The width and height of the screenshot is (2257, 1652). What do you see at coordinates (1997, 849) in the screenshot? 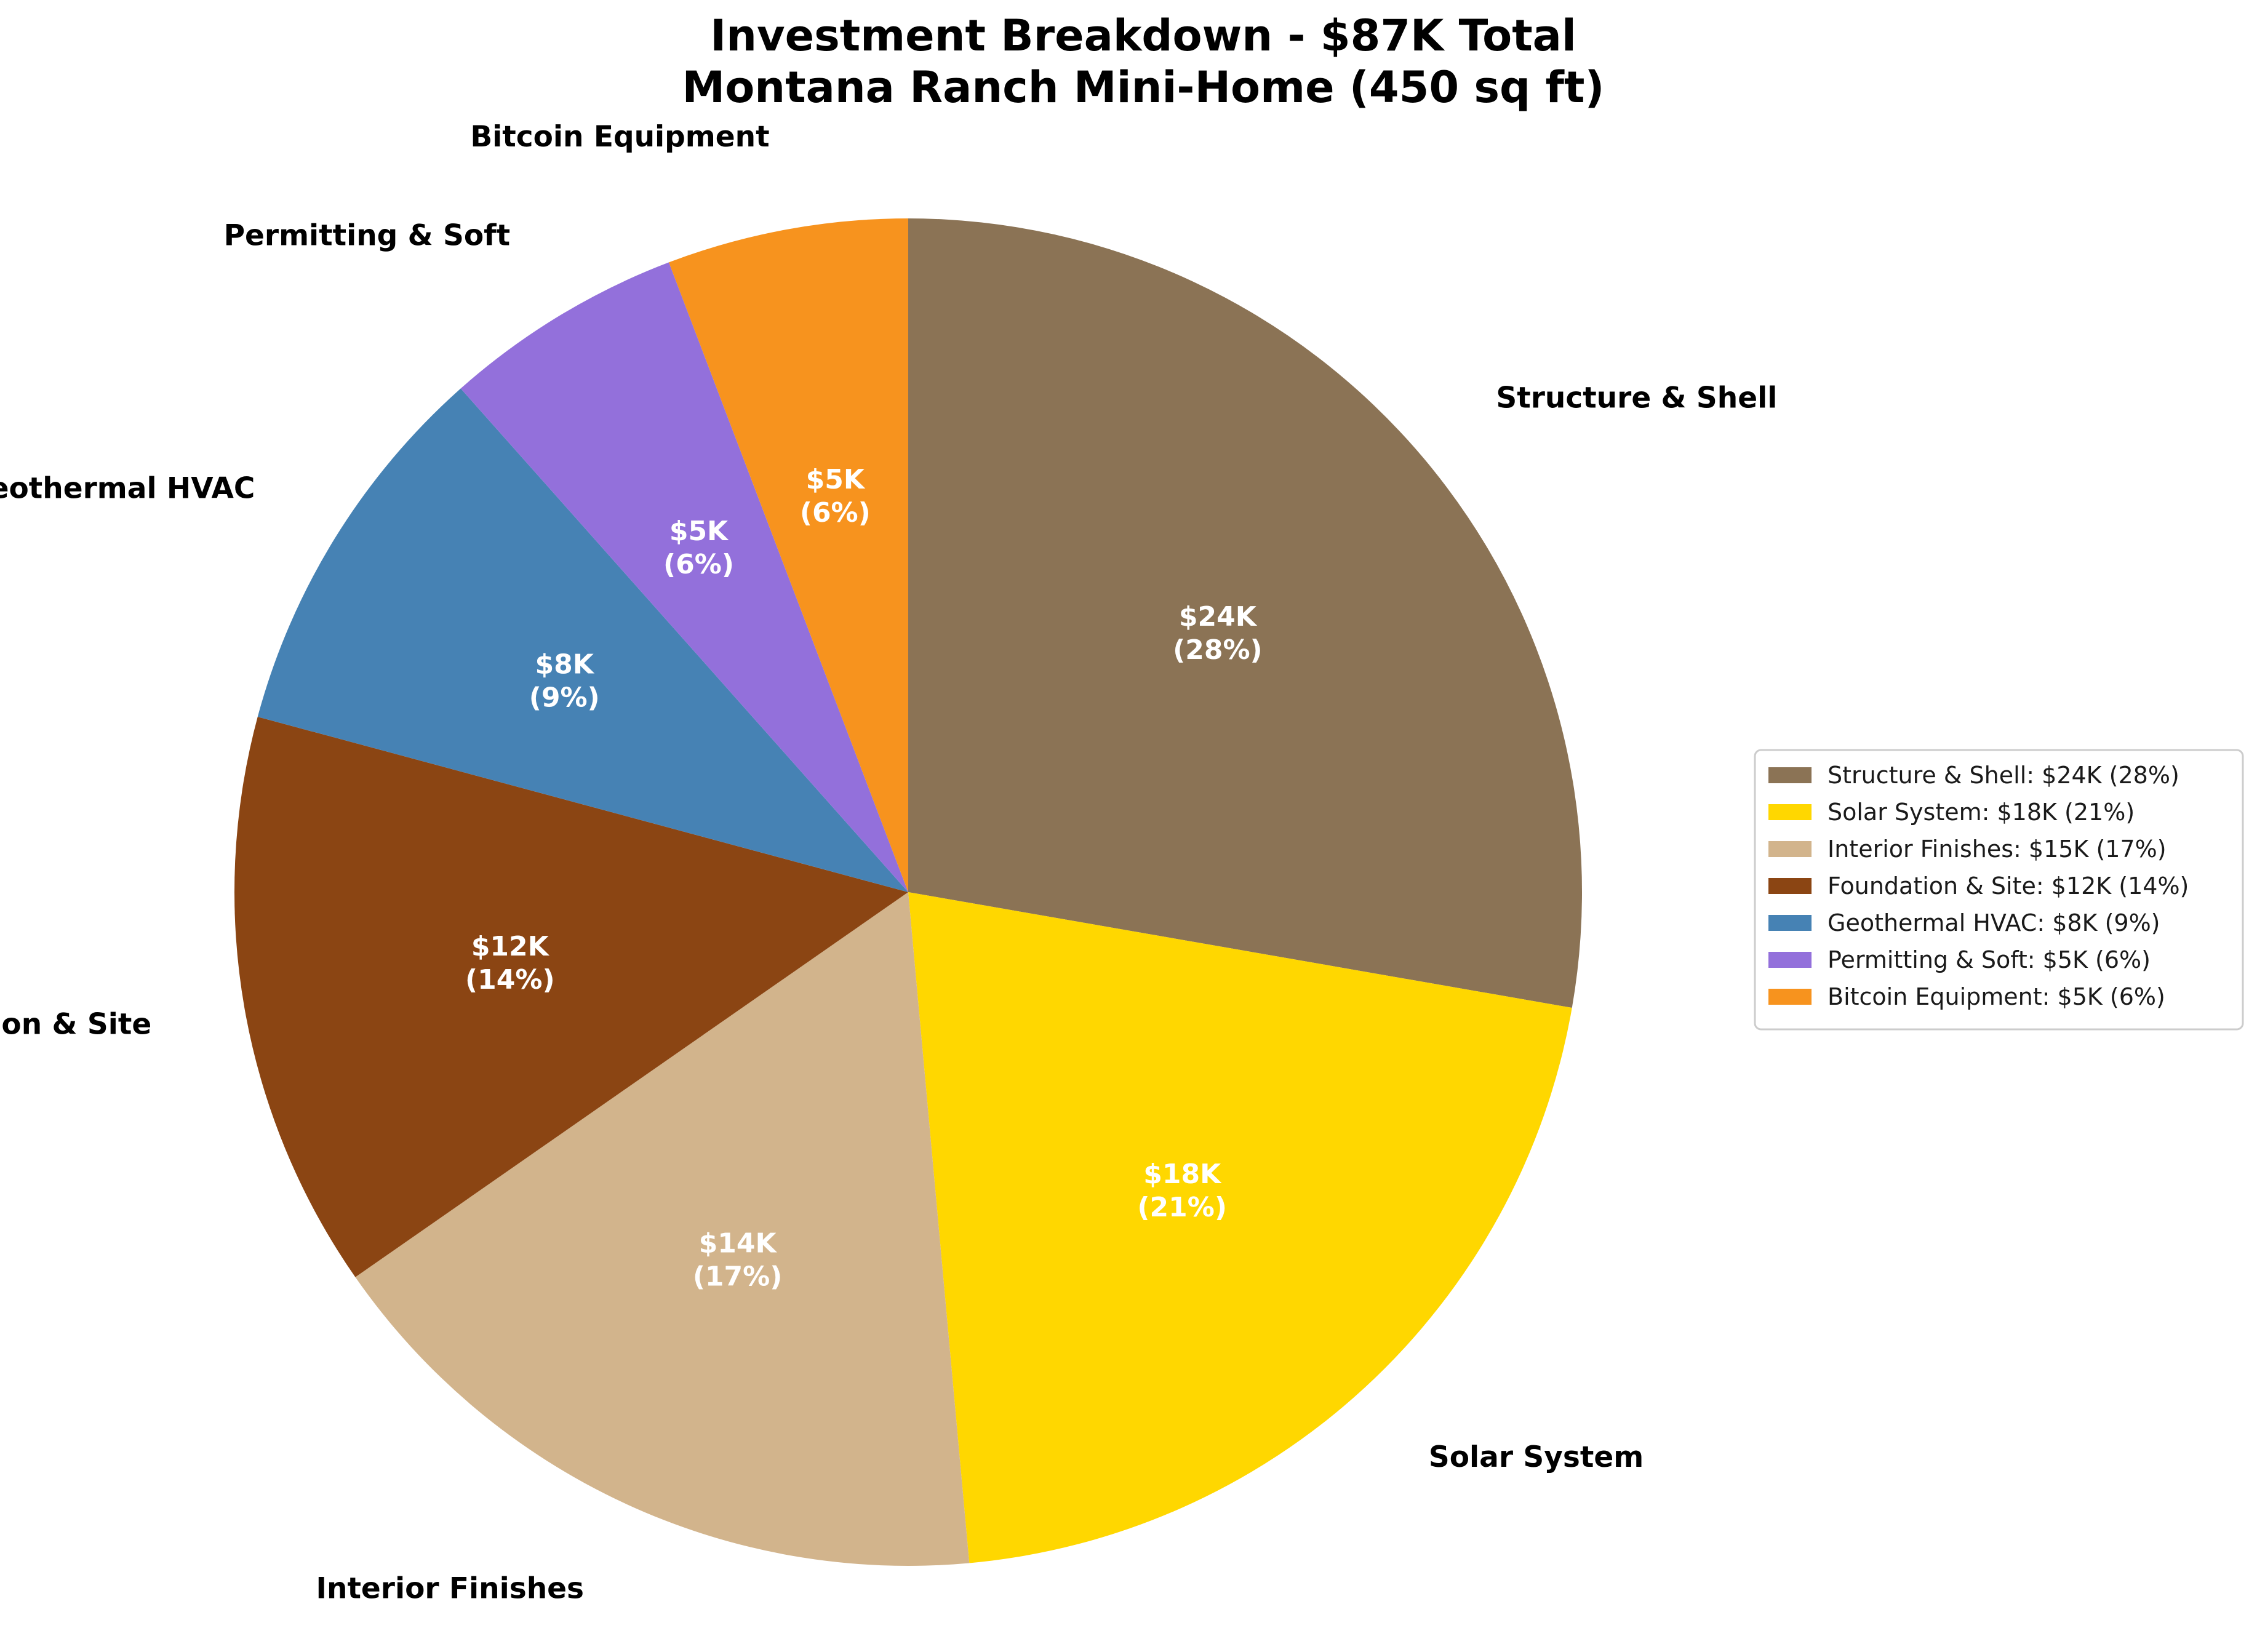
I see `legend-entry-interior-finishes: Interior Finishes: $15K (17%)` at bounding box center [1997, 849].